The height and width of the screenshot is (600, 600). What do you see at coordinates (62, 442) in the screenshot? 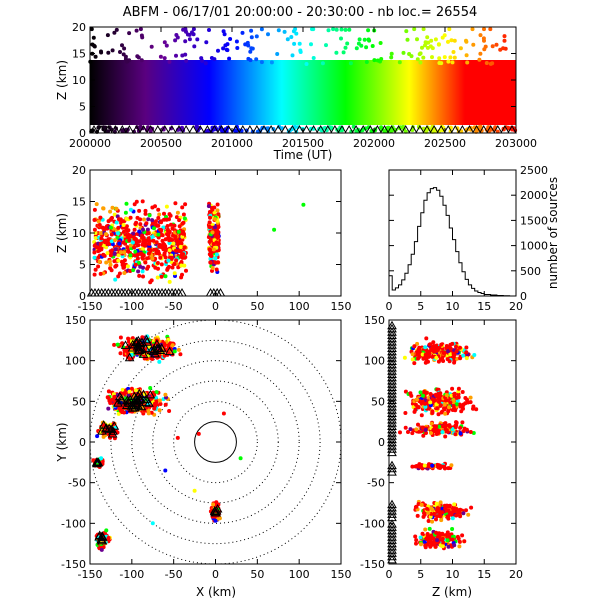
I see `plan-view-ylabel: Y (km)` at bounding box center [62, 442].